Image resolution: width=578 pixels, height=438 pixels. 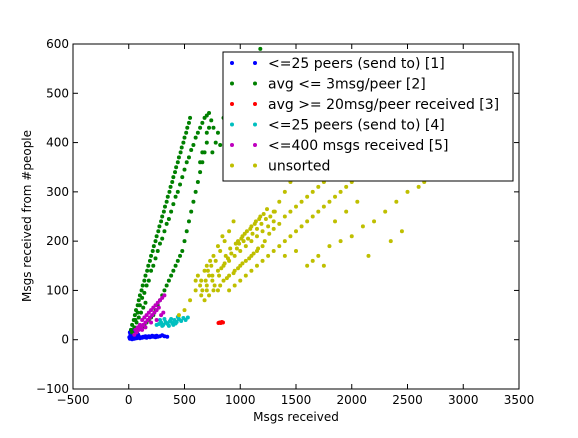 I want to click on y-tick-label: 100, so click(x=57, y=290).